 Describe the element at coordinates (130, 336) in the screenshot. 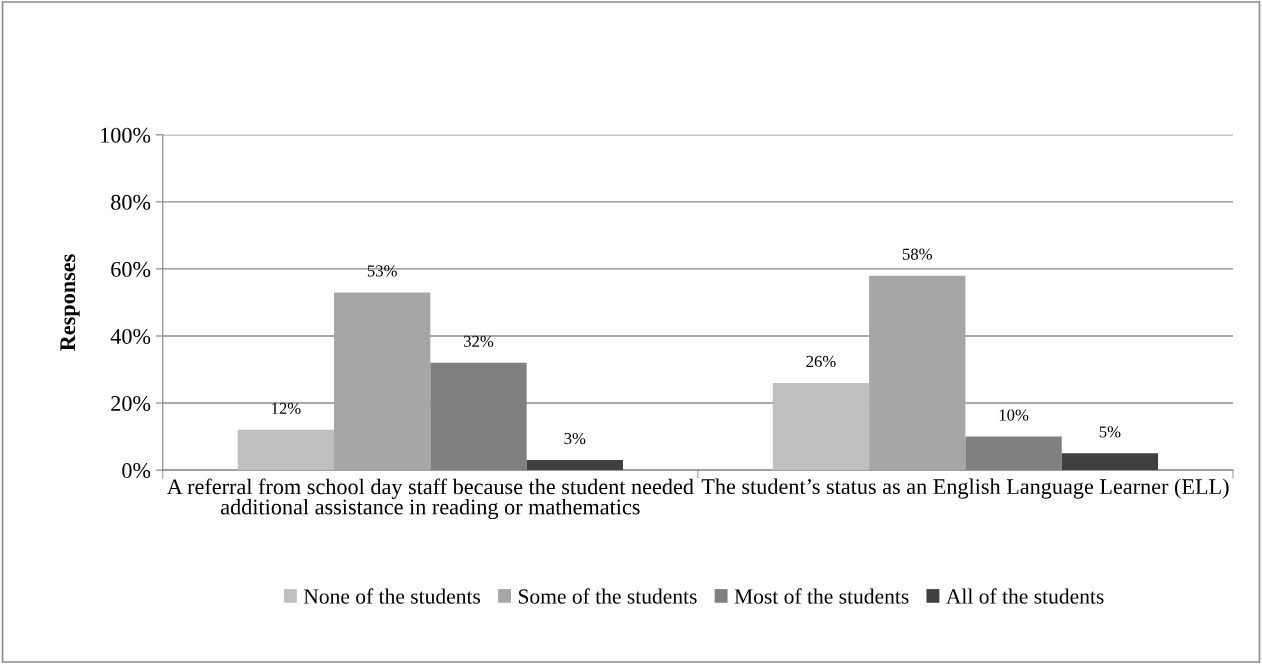

I see `y-tick-label: 40%` at that location.